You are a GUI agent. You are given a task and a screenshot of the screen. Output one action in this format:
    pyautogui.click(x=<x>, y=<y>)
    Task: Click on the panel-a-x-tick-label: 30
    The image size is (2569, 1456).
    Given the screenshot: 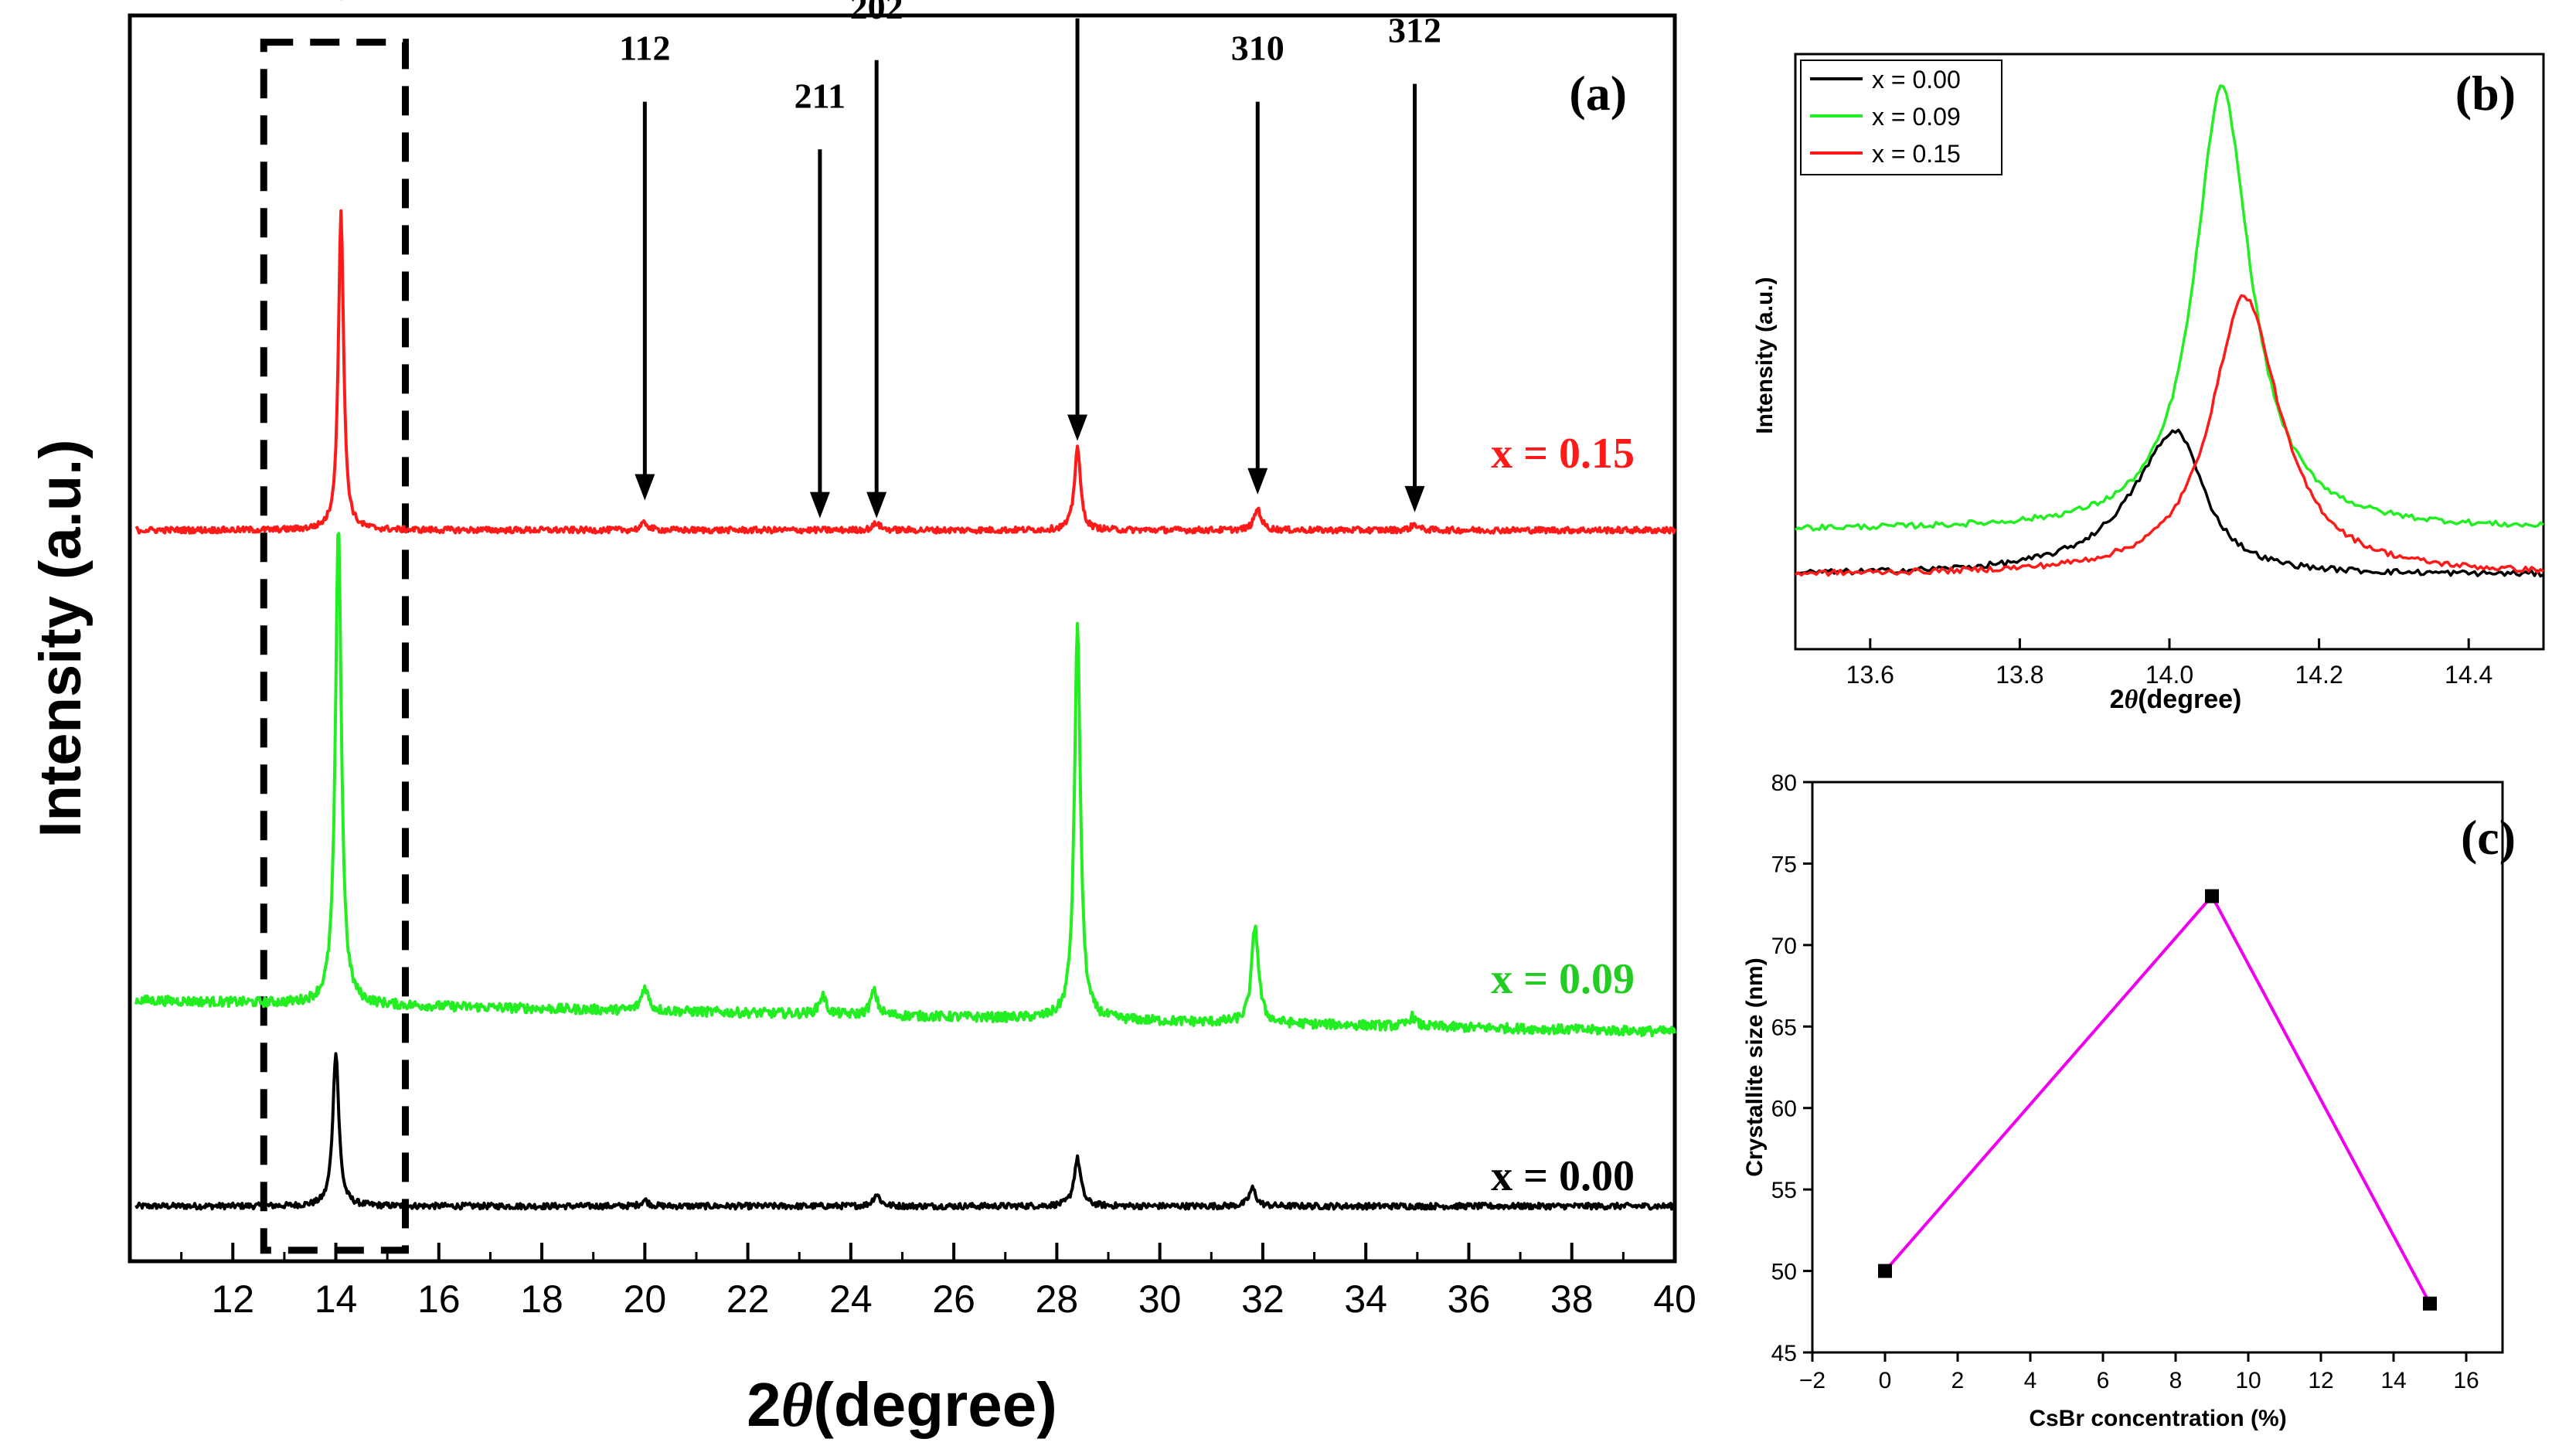 What is the action you would take?
    pyautogui.click(x=1160, y=1299)
    